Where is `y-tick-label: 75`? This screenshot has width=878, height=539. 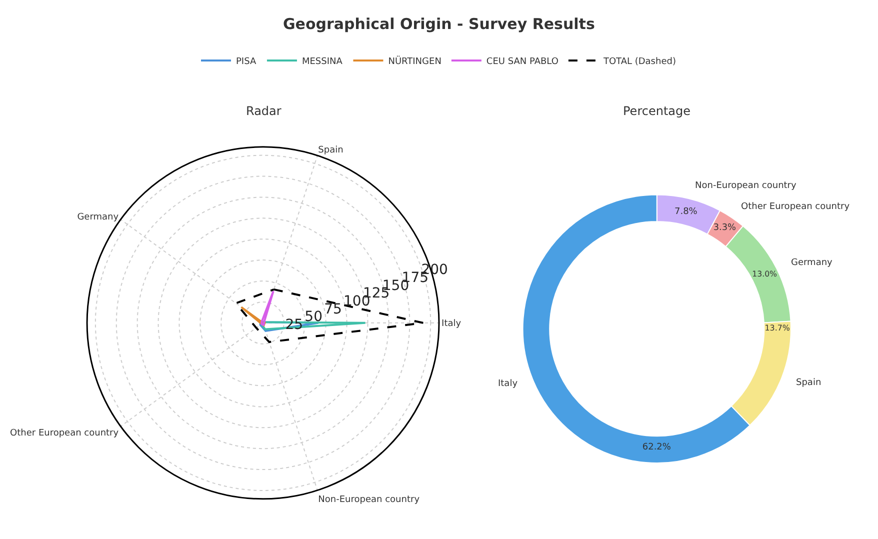 y-tick-label: 75 is located at coordinates (333, 309).